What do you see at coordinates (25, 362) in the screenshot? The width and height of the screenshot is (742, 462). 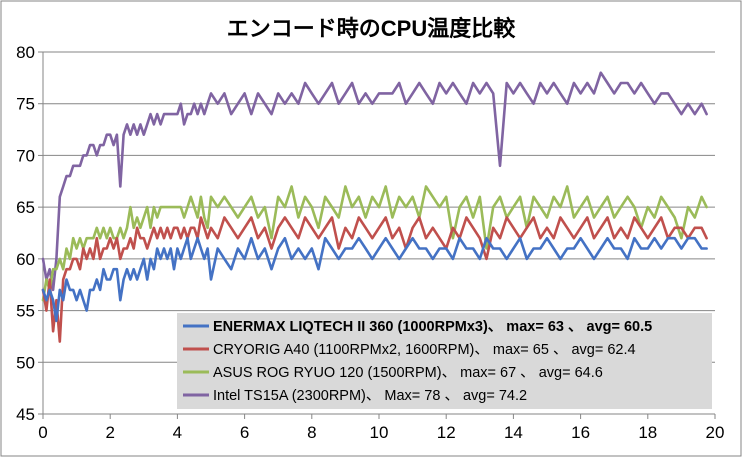 I see `y-tick-label: 50` at bounding box center [25, 362].